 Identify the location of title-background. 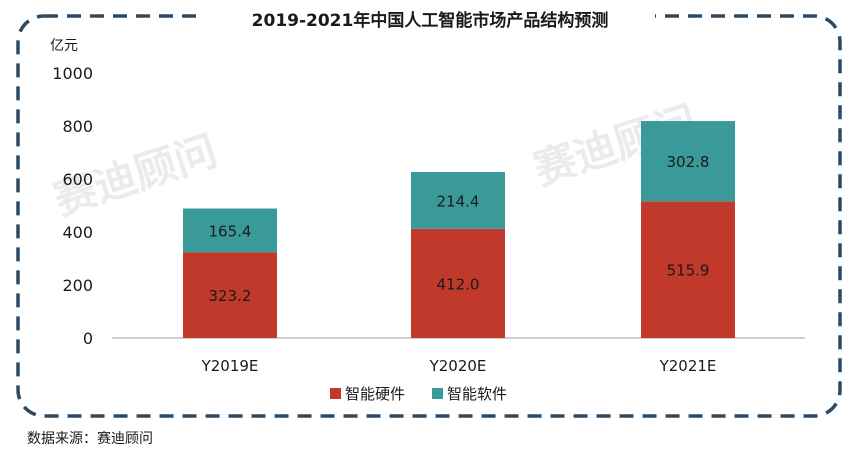
(430, 18).